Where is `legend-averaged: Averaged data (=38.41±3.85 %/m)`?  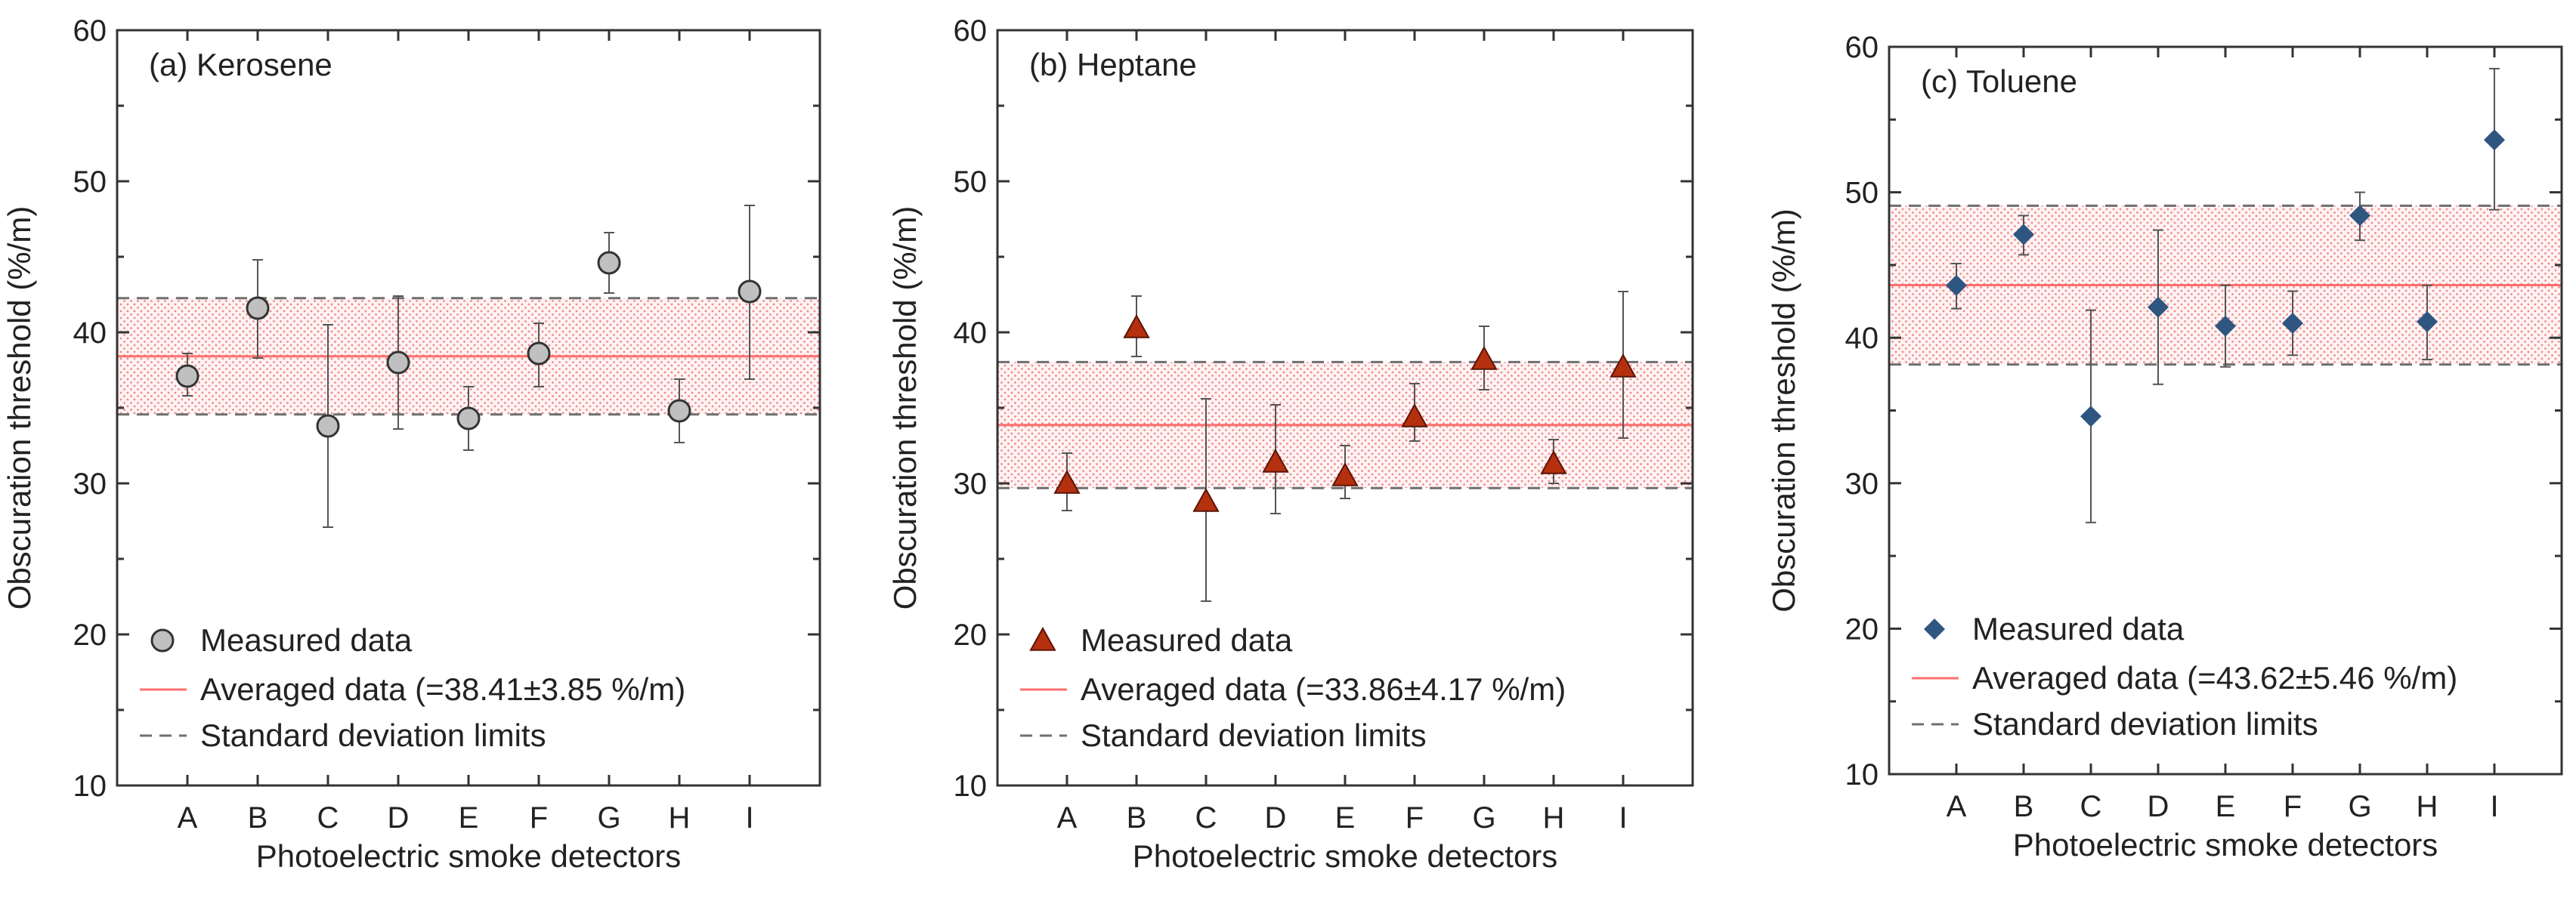
legend-averaged: Averaged data (=38.41±3.85 %/m) is located at coordinates (442, 689).